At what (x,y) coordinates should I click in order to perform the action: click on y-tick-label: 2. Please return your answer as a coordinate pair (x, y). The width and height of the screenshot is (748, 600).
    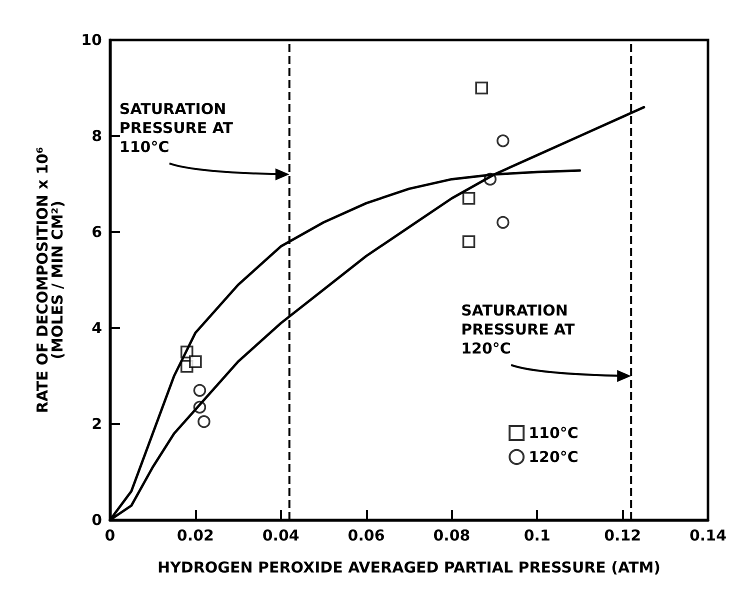
    Looking at the image, I should click on (97, 424).